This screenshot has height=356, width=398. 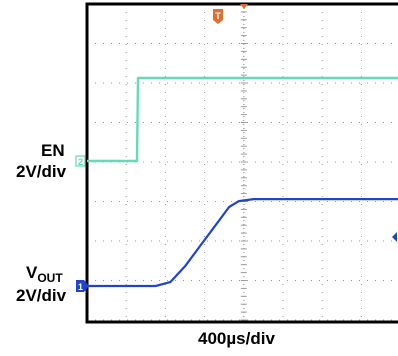 What do you see at coordinates (41, 295) in the screenshot?
I see `vout-scale-label: 2V/div` at bounding box center [41, 295].